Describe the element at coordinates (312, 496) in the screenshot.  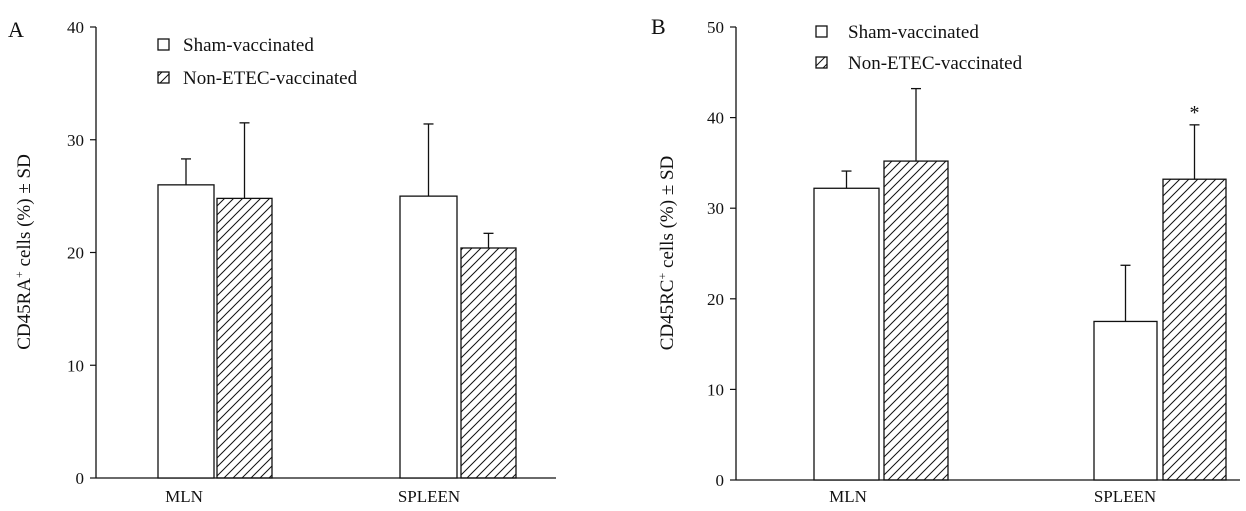
I see `panel-a-x-tick-labels: MLN SPLEEN` at that location.